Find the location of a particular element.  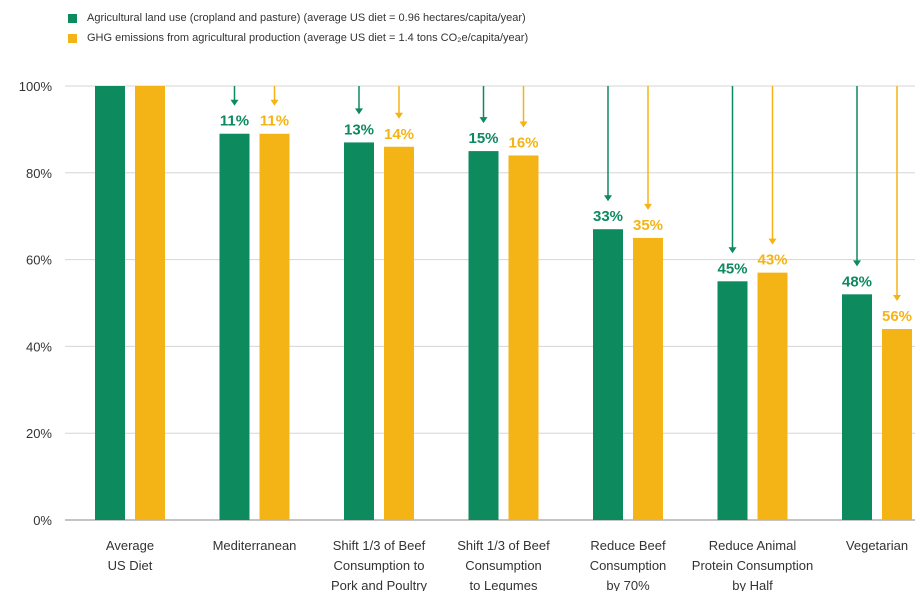

data-label-land-use-2: 13% is located at coordinates (359, 129).